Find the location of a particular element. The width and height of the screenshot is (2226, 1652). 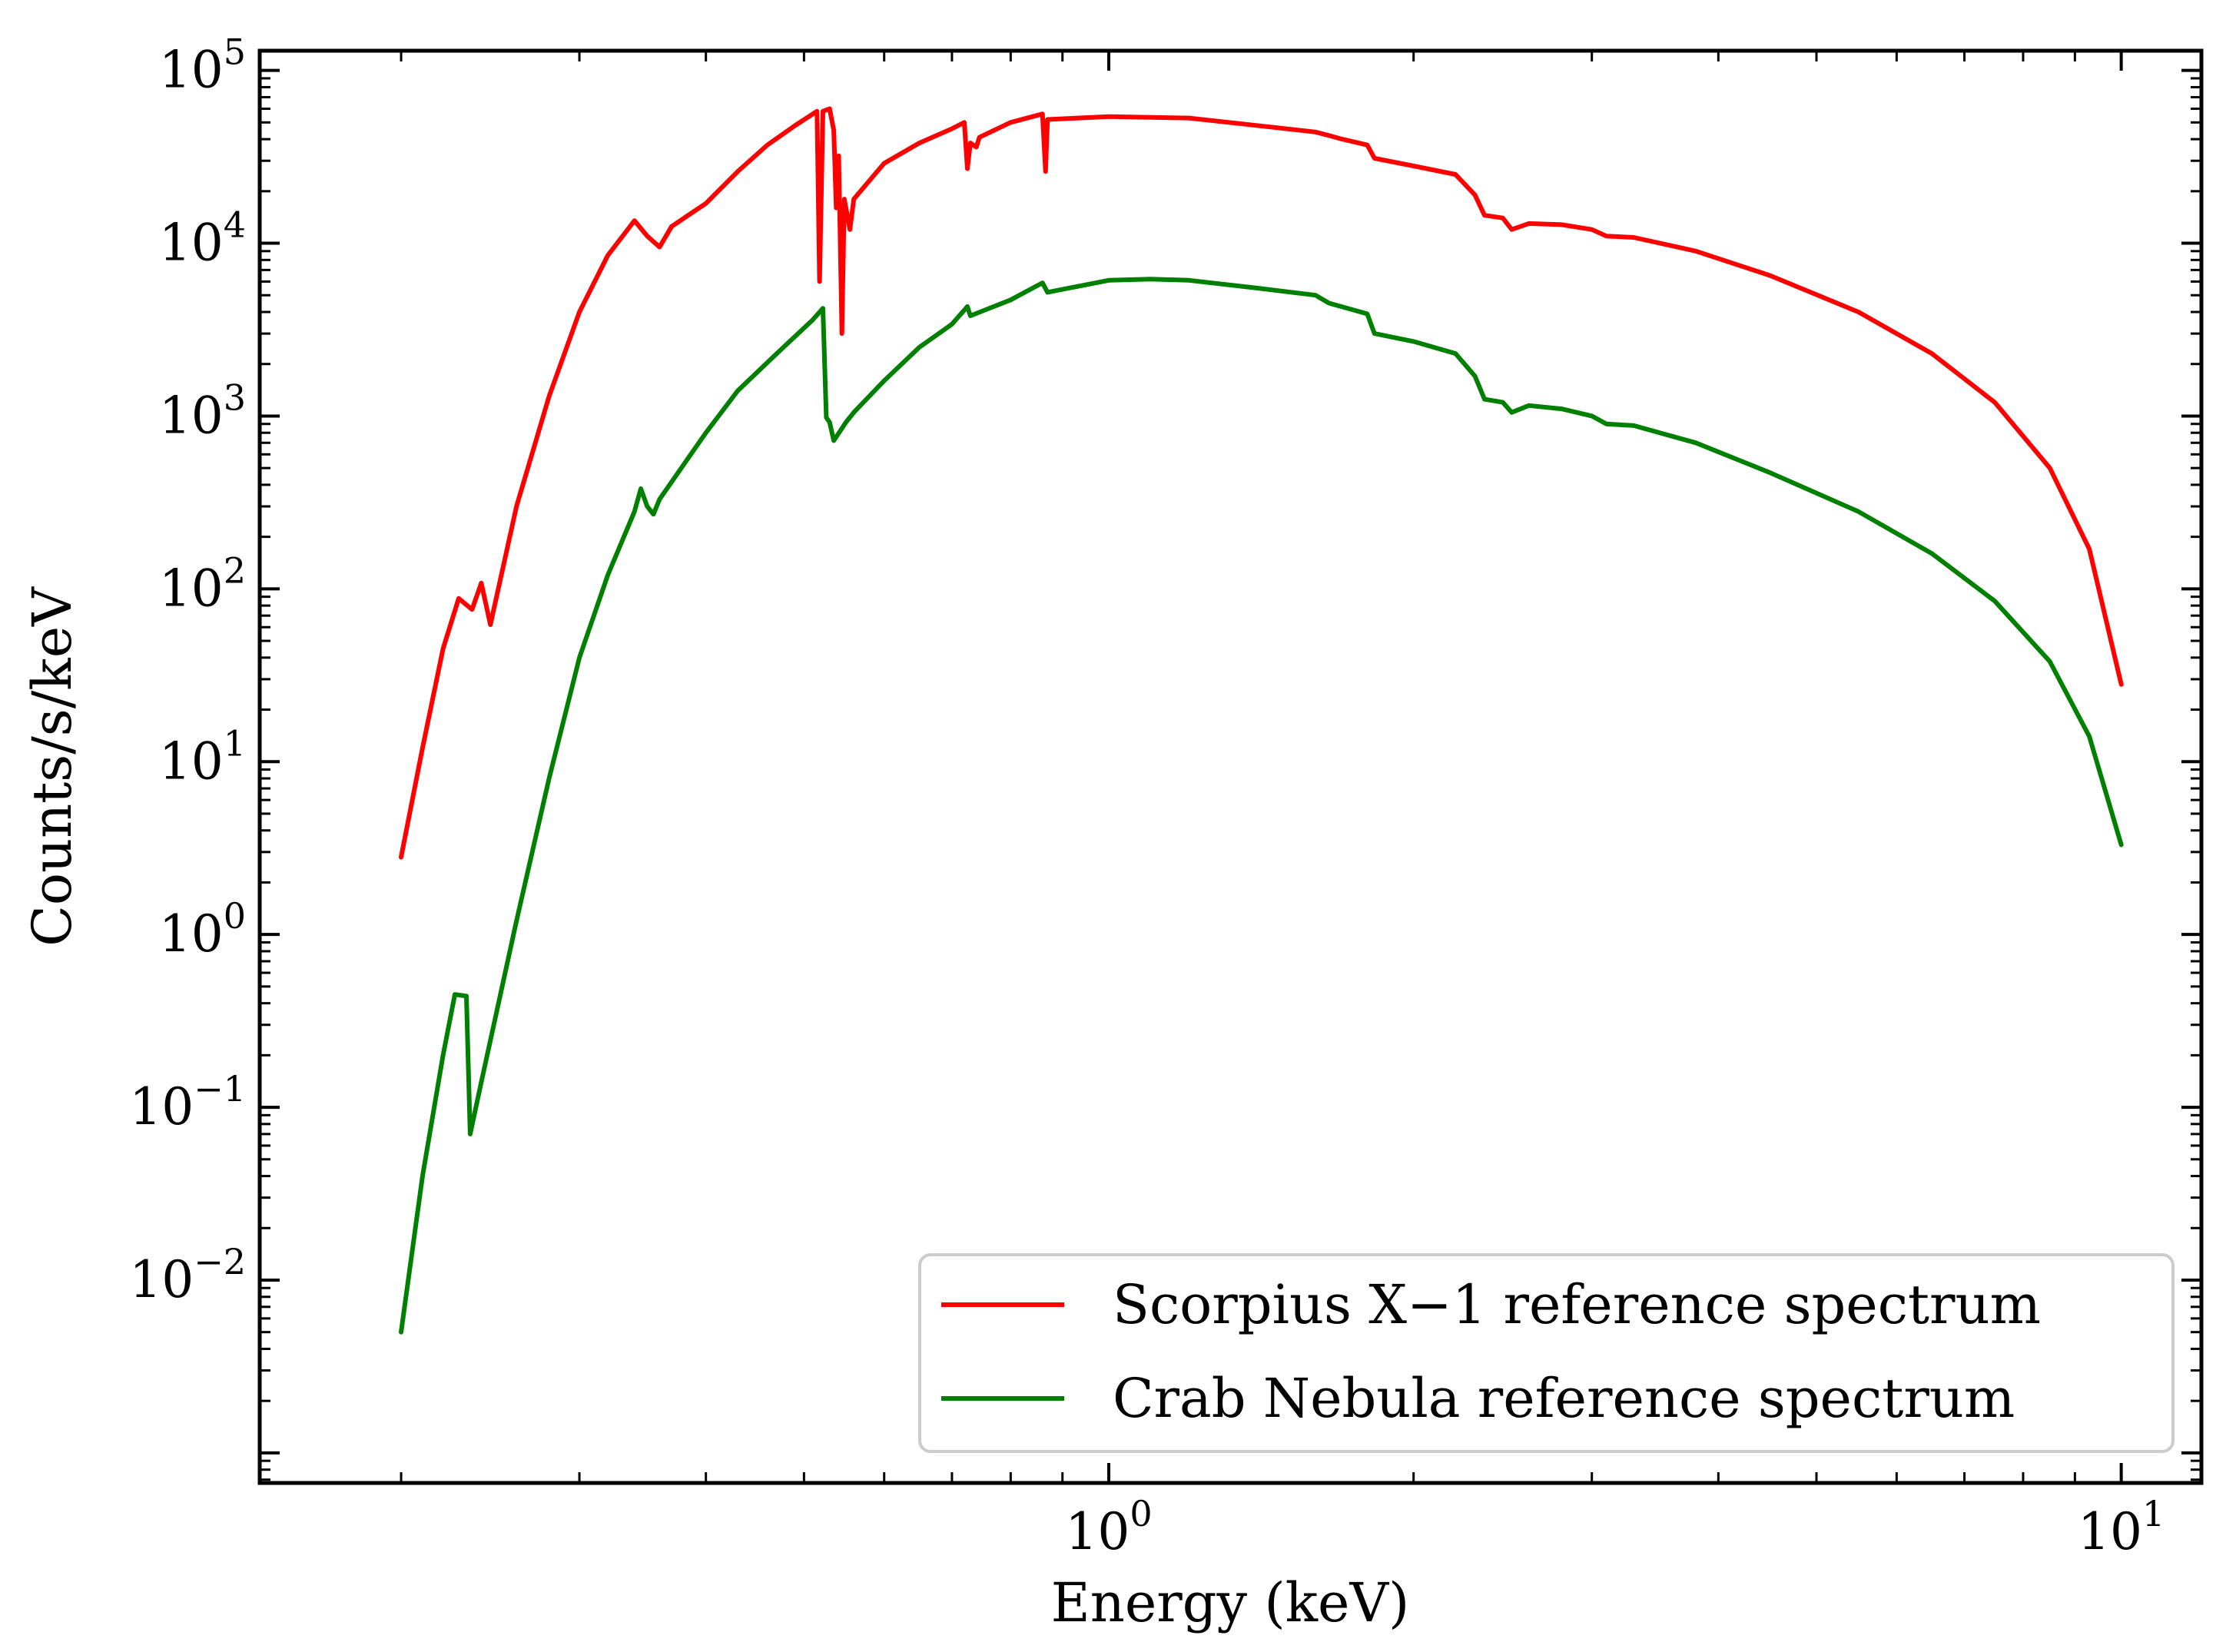

y-tick-label: 10¹ is located at coordinates (202, 756).